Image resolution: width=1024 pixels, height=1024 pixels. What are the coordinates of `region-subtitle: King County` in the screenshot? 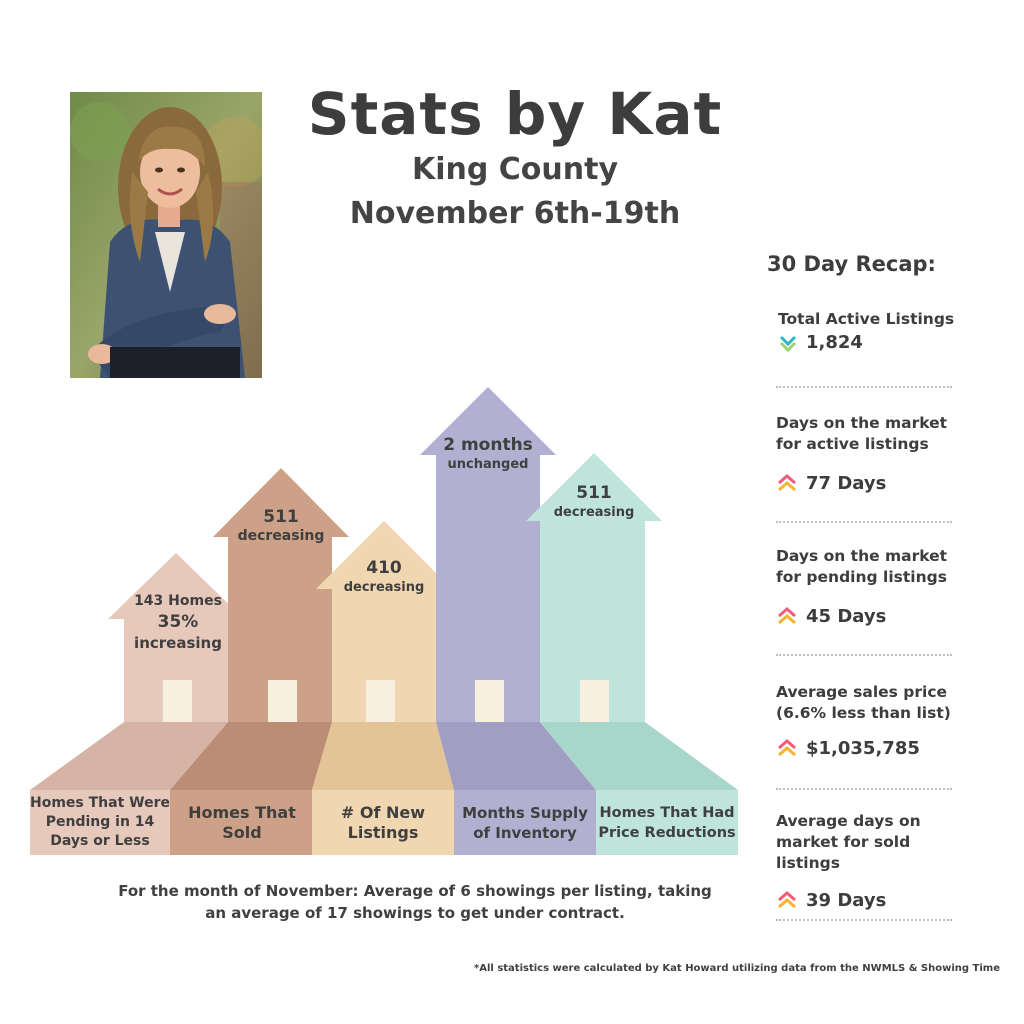 It's located at (515, 169).